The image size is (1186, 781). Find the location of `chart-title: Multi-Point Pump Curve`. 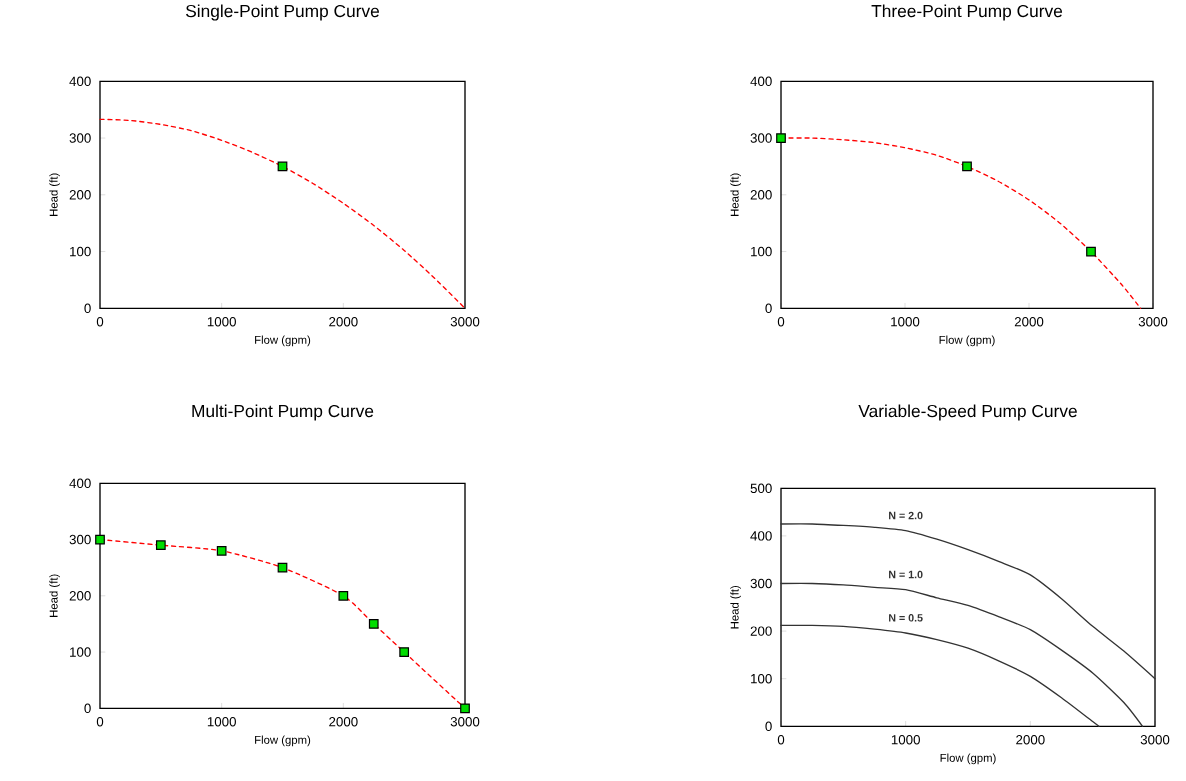

chart-title: Multi-Point Pump Curve is located at coordinates (283, 412).